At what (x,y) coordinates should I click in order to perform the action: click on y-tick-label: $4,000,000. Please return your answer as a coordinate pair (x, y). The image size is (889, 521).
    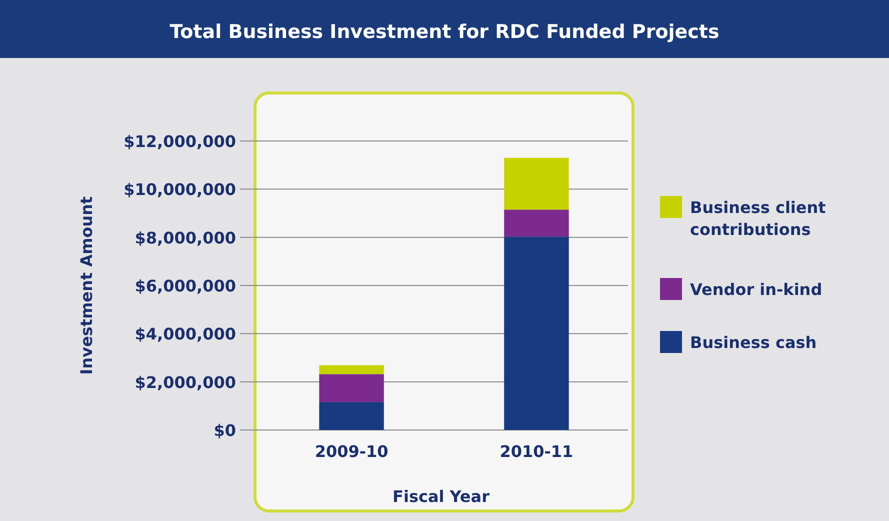
    Looking at the image, I should click on (185, 334).